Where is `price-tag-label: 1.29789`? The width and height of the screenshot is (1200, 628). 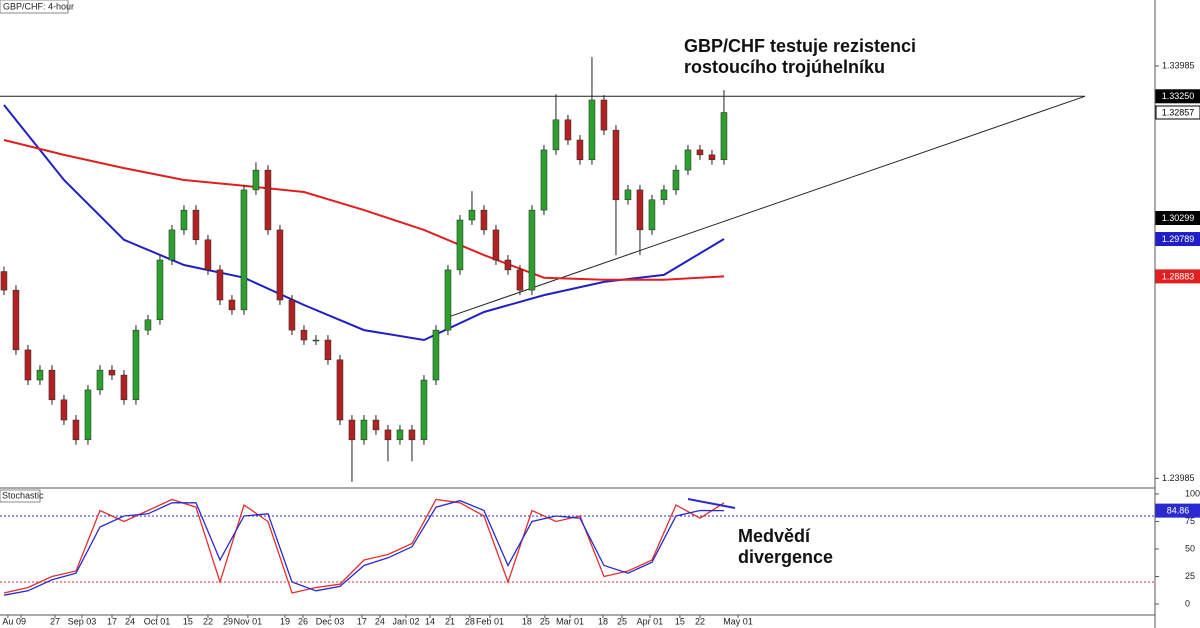 price-tag-label: 1.29789 is located at coordinates (1178, 239).